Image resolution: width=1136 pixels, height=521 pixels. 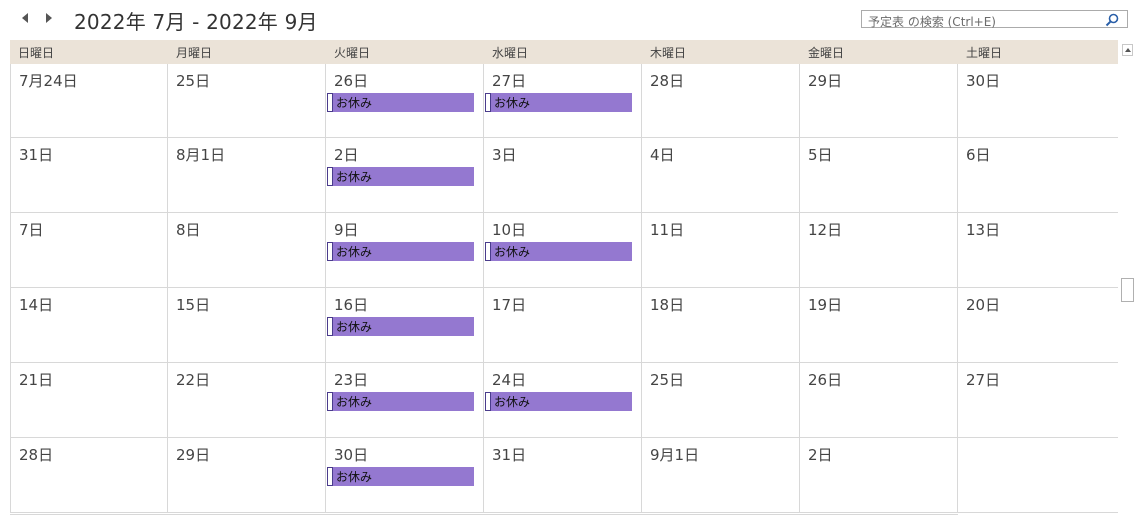 I want to click on day-number: 27日, so click(x=983, y=380).